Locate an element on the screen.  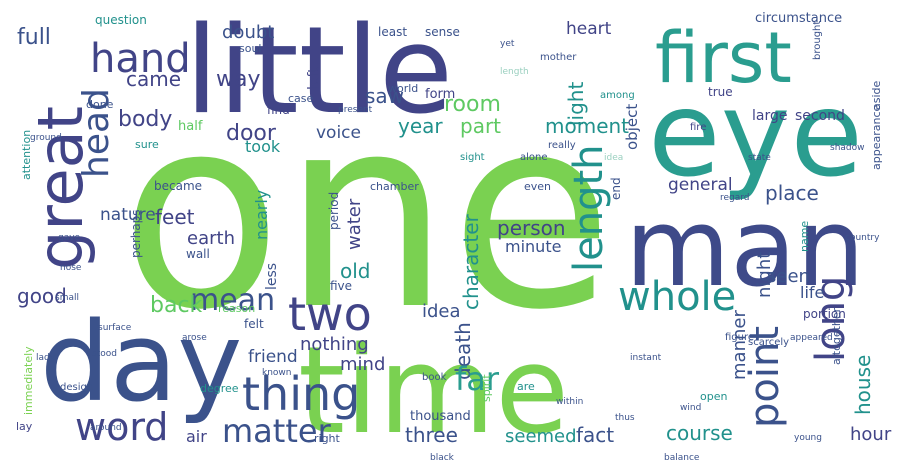
word-122: young is located at coordinates (808, 438).